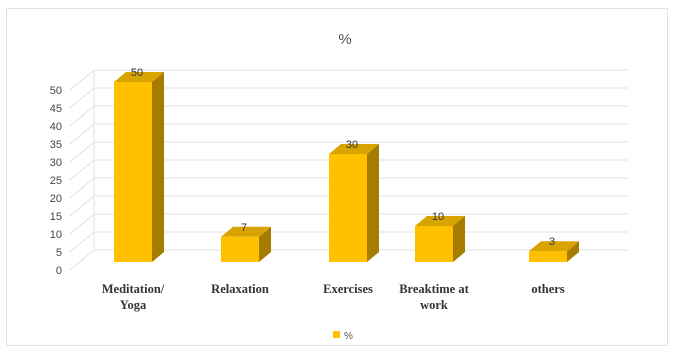  What do you see at coordinates (438, 217) in the screenshot?
I see `data-label: 10` at bounding box center [438, 217].